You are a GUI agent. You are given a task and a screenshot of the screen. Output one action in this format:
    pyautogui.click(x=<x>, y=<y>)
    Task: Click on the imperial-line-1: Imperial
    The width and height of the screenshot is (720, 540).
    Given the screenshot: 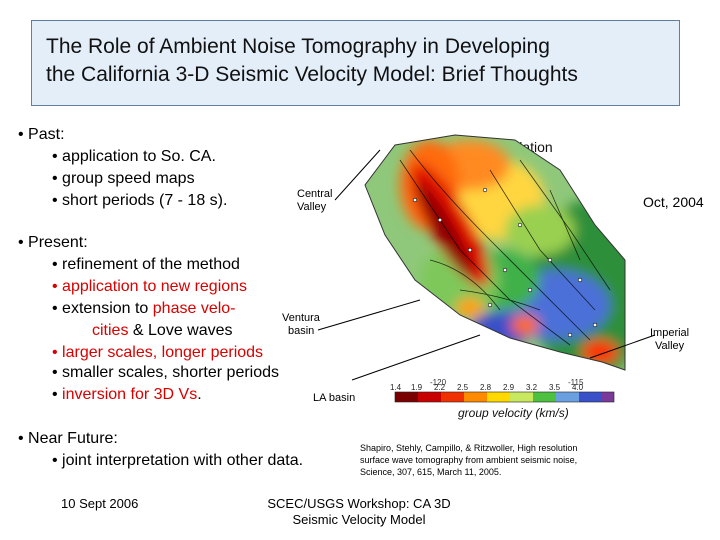 What is the action you would take?
    pyautogui.click(x=670, y=333)
    